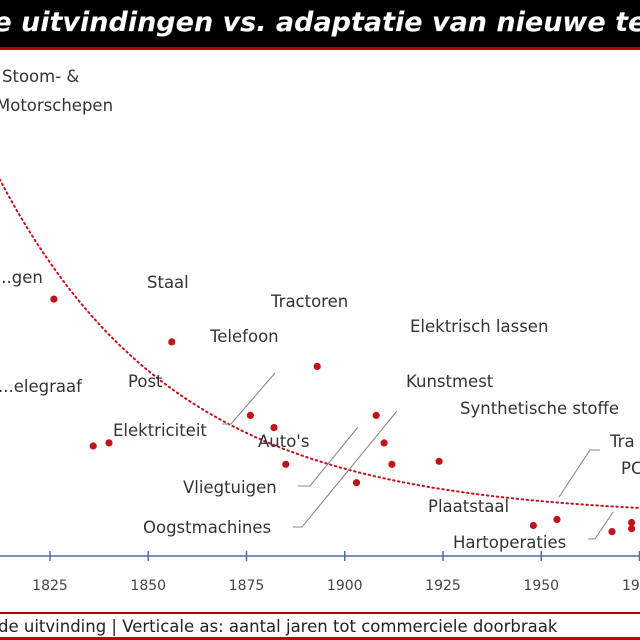  Describe the element at coordinates (622, 441) in the screenshot. I see `point-label: Tra` at that location.